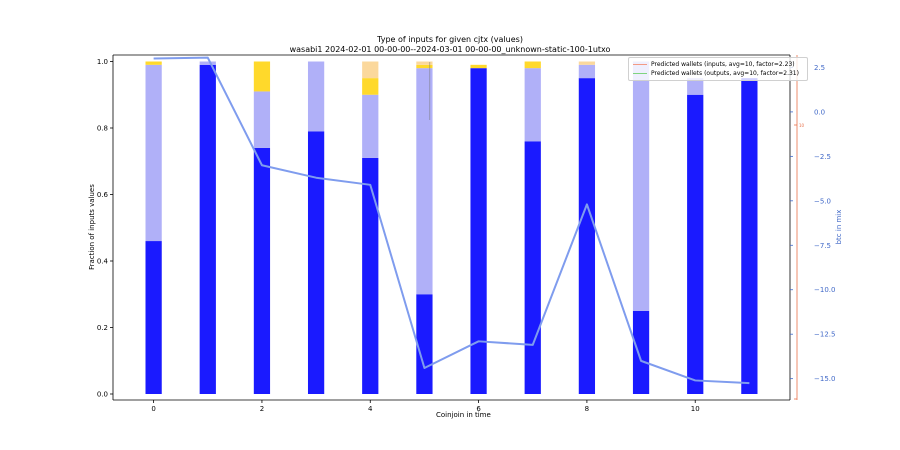  Describe the element at coordinates (262, 409) in the screenshot. I see `x-tick-label-1: 2` at that location.